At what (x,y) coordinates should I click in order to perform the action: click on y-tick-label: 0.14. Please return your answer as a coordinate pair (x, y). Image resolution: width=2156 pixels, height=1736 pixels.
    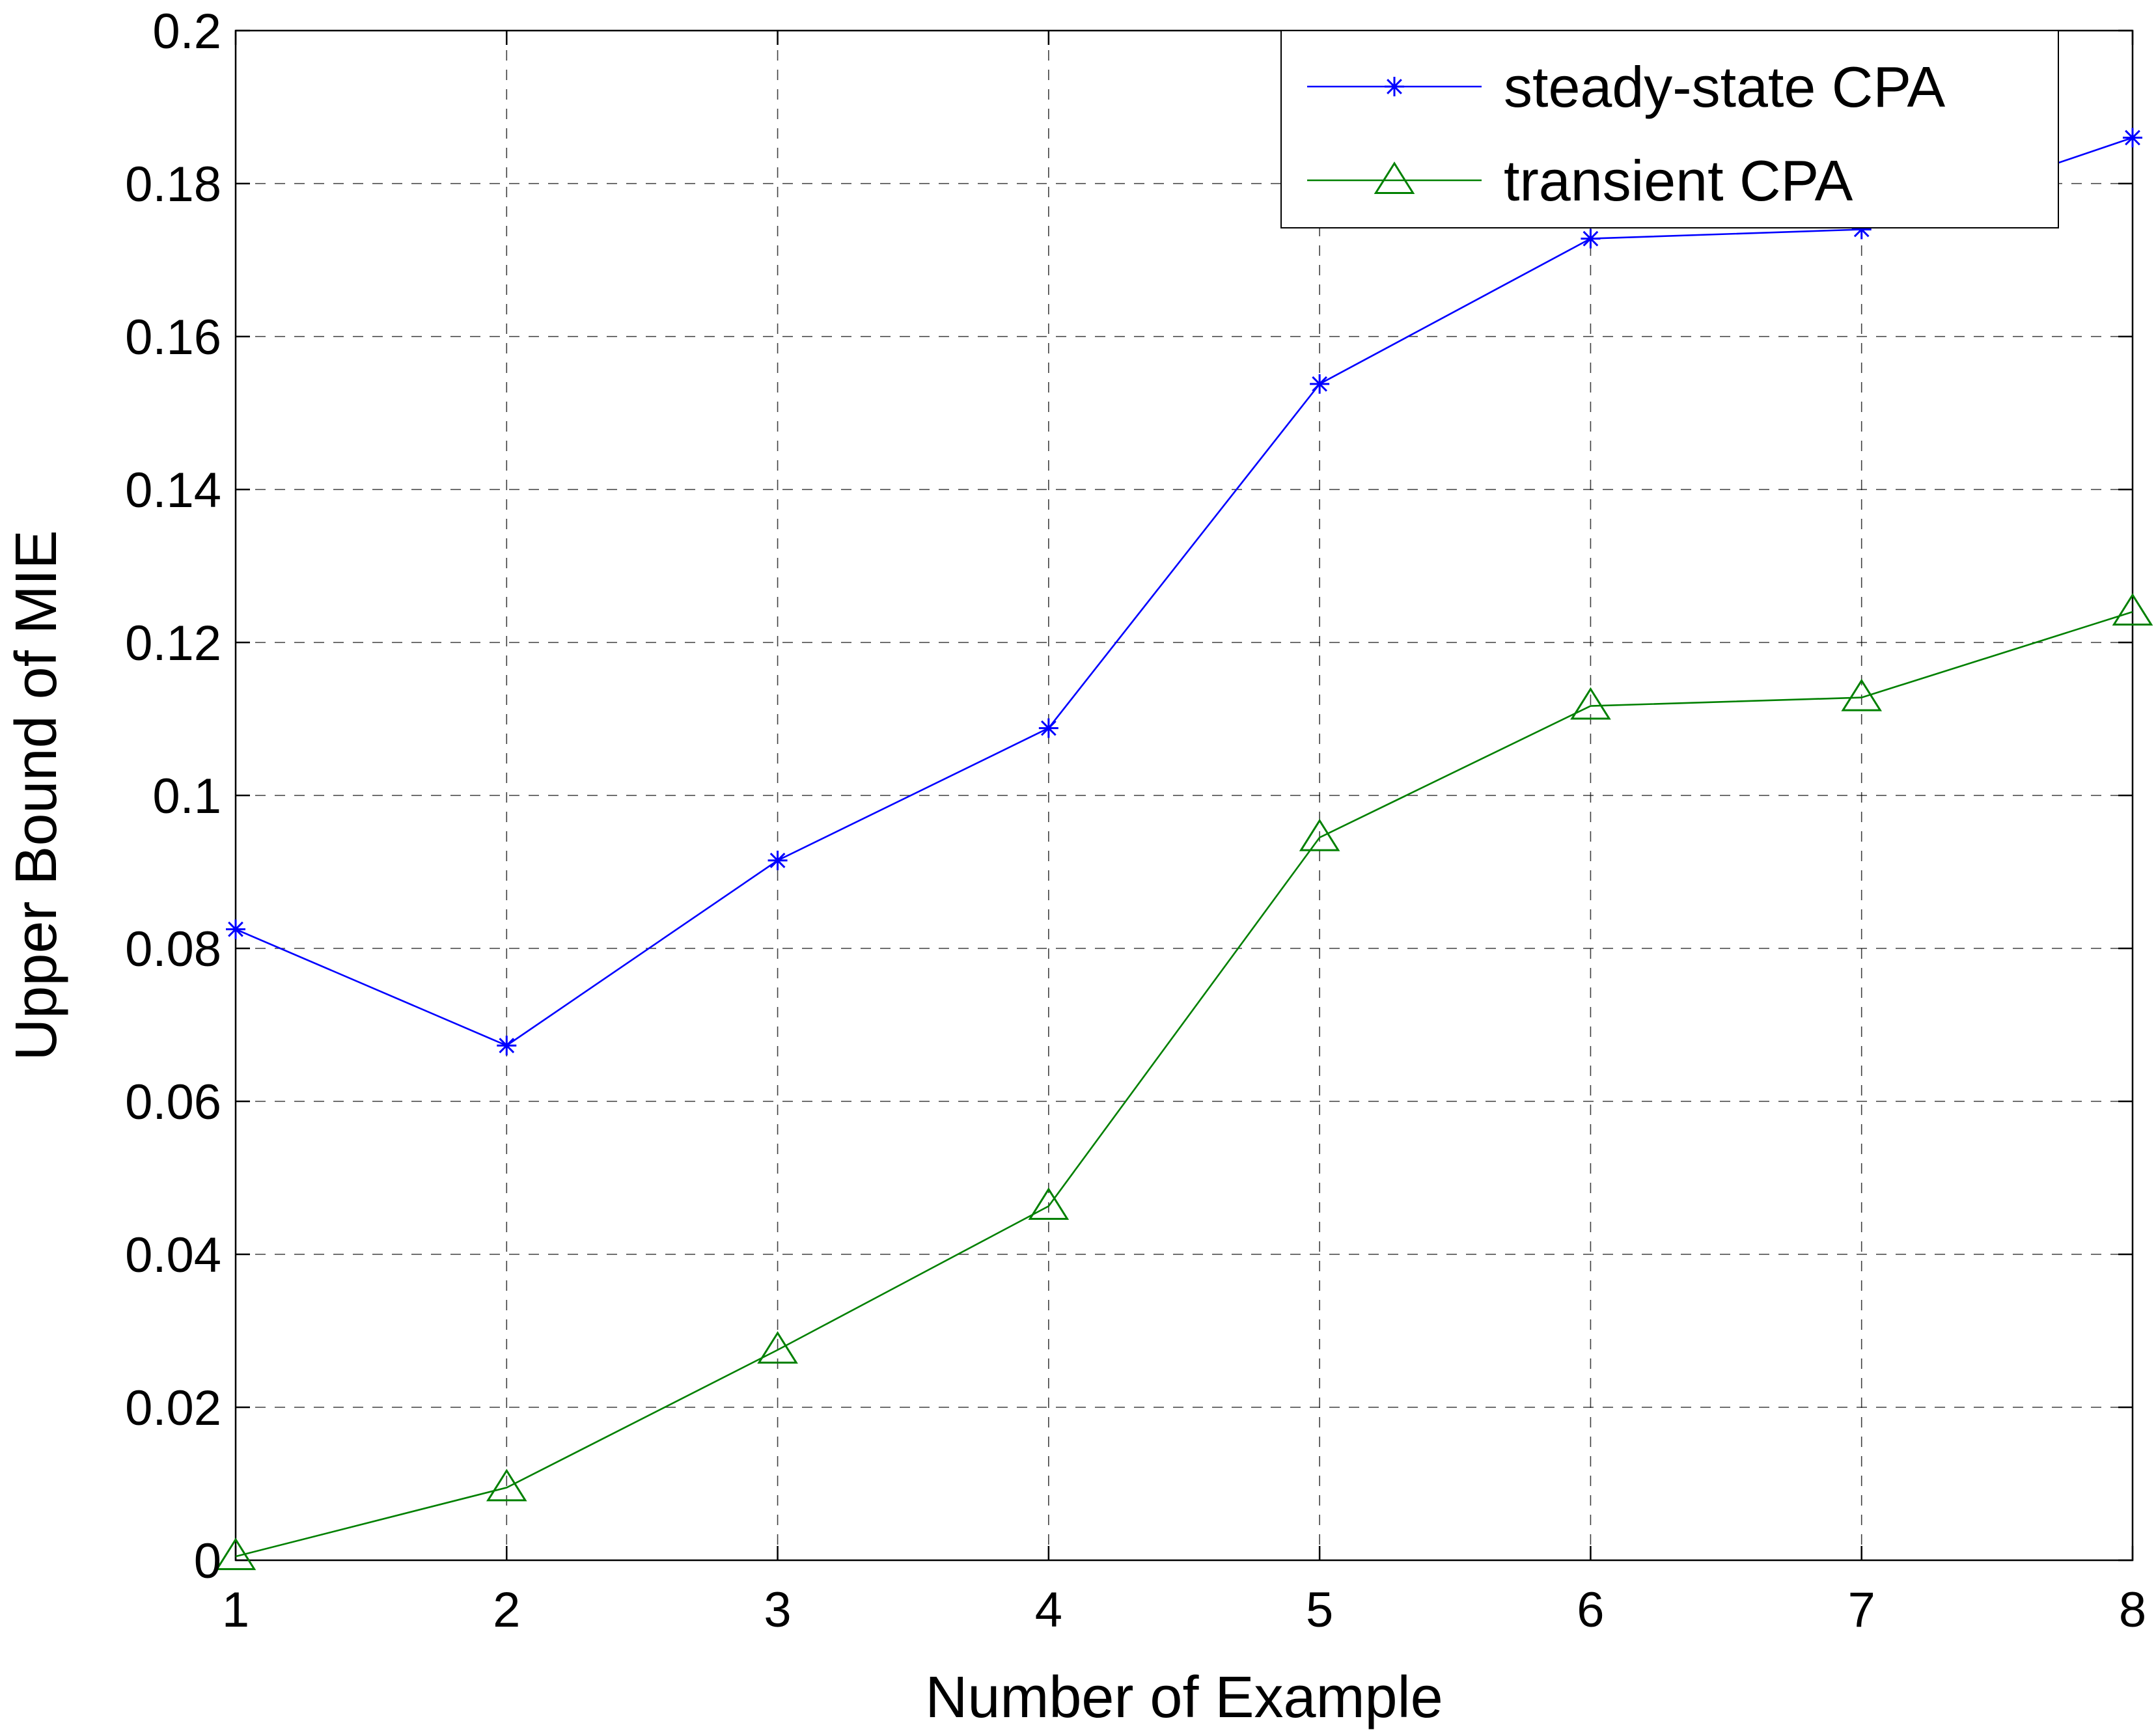
    Looking at the image, I should click on (173, 490).